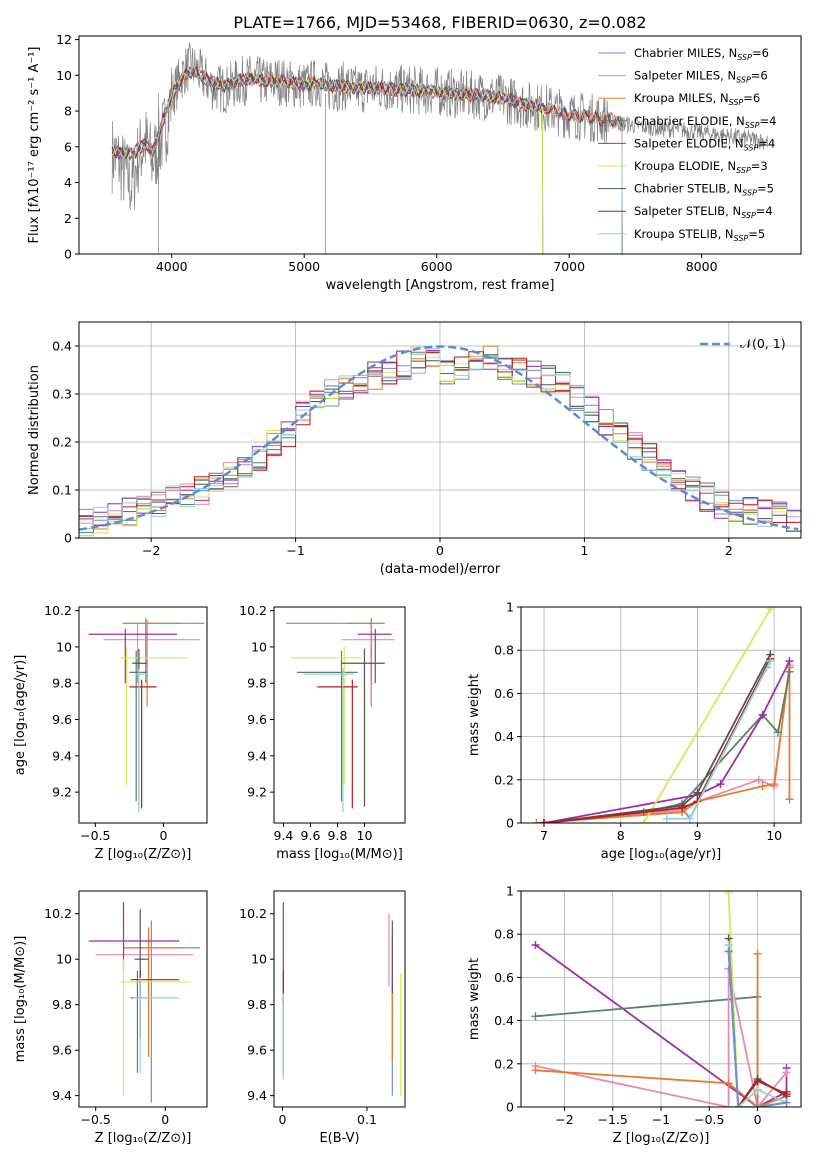 The width and height of the screenshot is (819, 1170). I want to click on y-axis-label: Normed distribution, so click(34, 430).